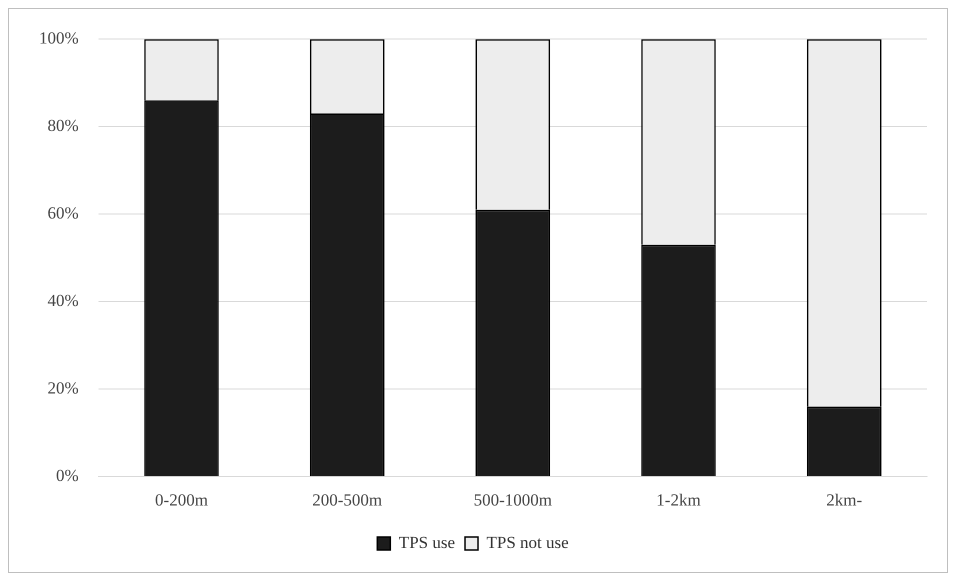 The height and width of the screenshot is (583, 958). Describe the element at coordinates (63, 300) in the screenshot. I see `y-tick-label: 40%` at that location.